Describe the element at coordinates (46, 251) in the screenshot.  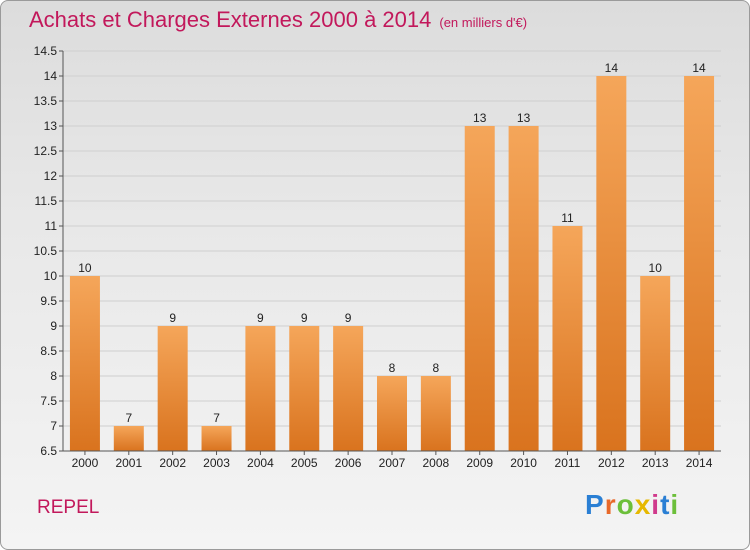
I see `y-tick-label: 10.5` at that location.